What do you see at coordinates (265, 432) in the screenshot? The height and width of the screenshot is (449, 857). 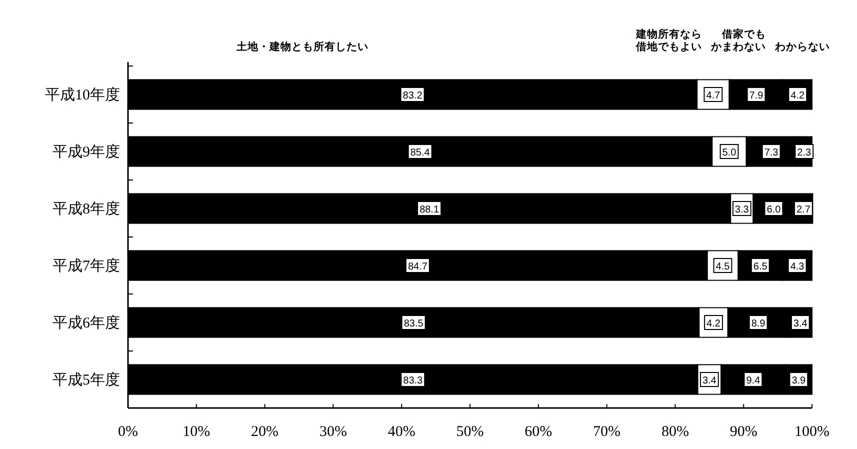 I see `x-tick-label: 20%` at bounding box center [265, 432].